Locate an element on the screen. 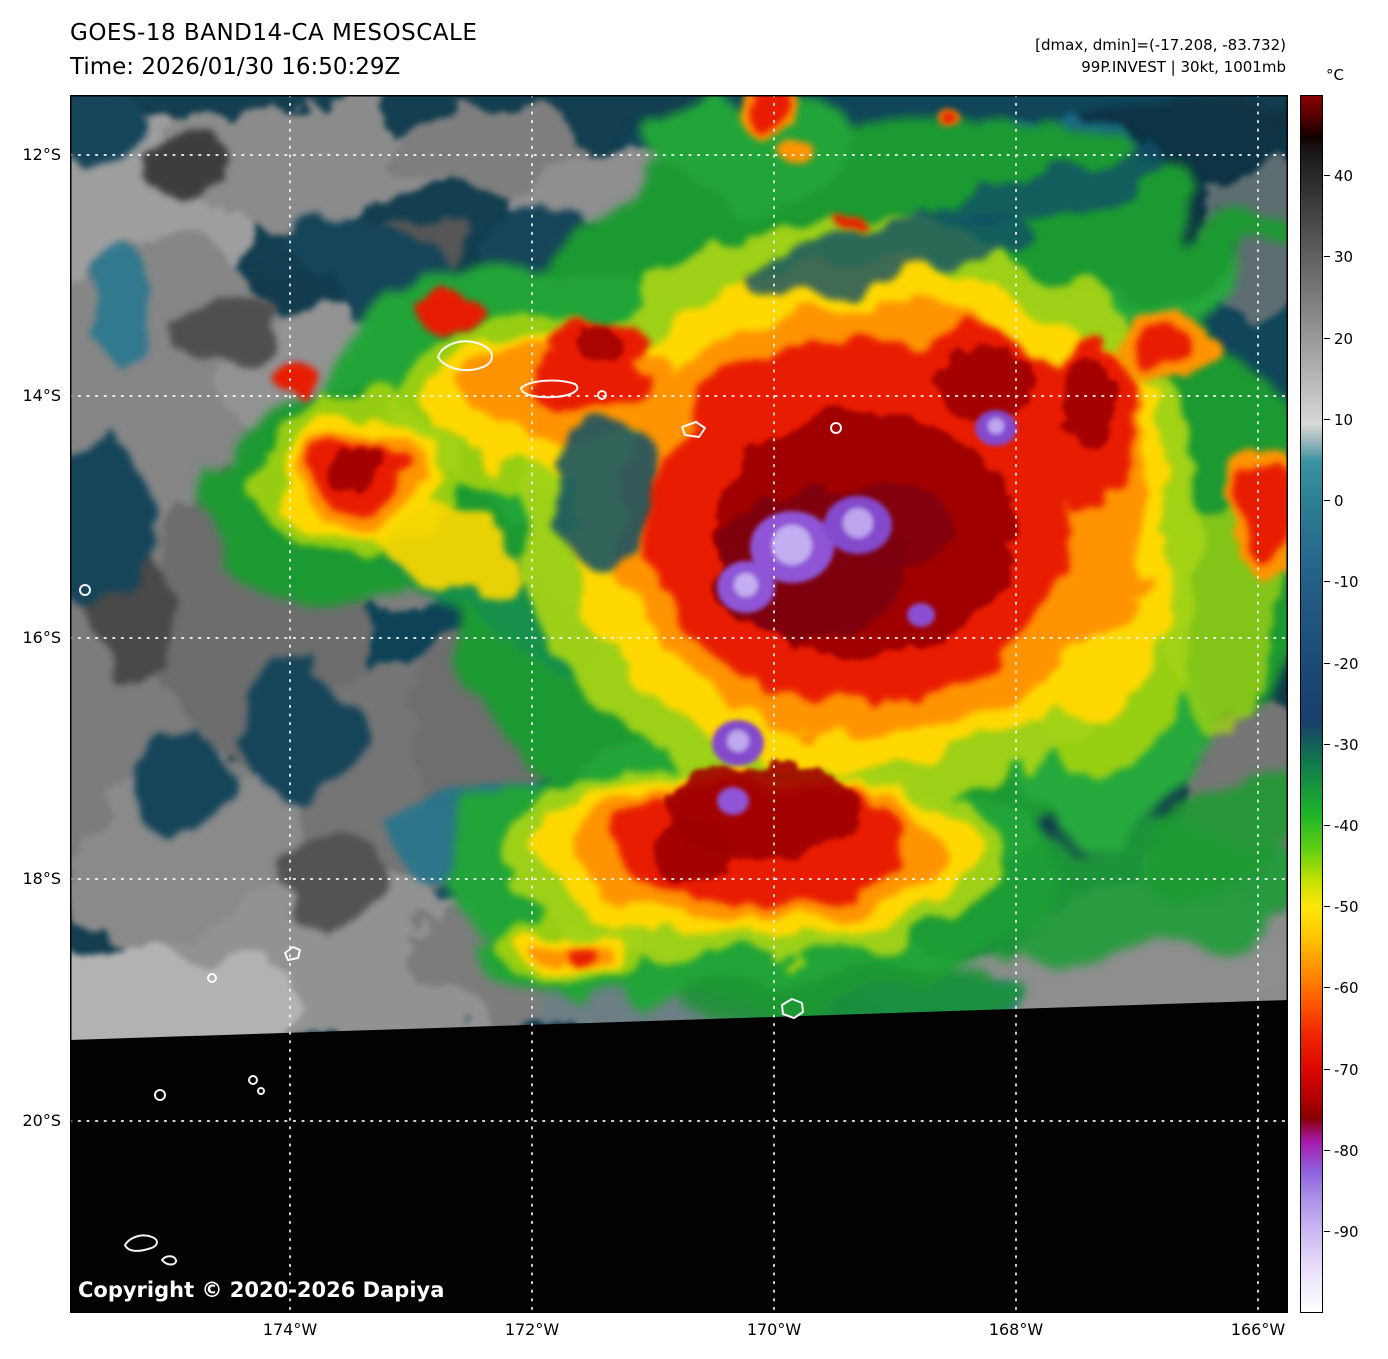 Image resolution: width=1388 pixels, height=1359 pixels. dmax-dmin-label: [dmax, dmin]=(-17.208, -83.732) is located at coordinates (1160, 45).